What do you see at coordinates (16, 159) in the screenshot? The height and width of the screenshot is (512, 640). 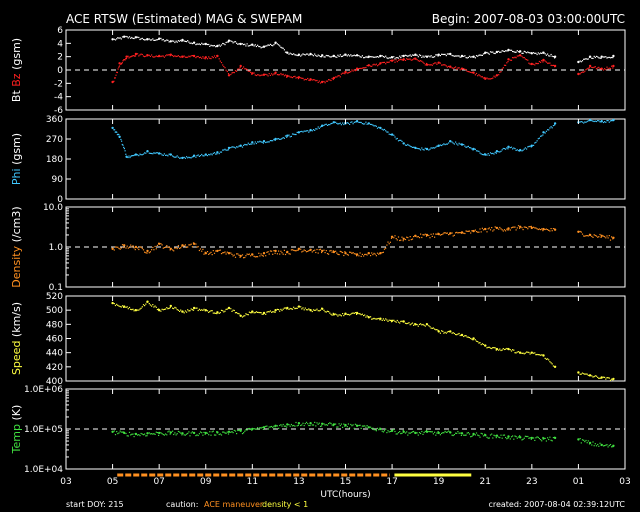 I see `ylabel-phi: Phi (gsm)` at bounding box center [16, 159].